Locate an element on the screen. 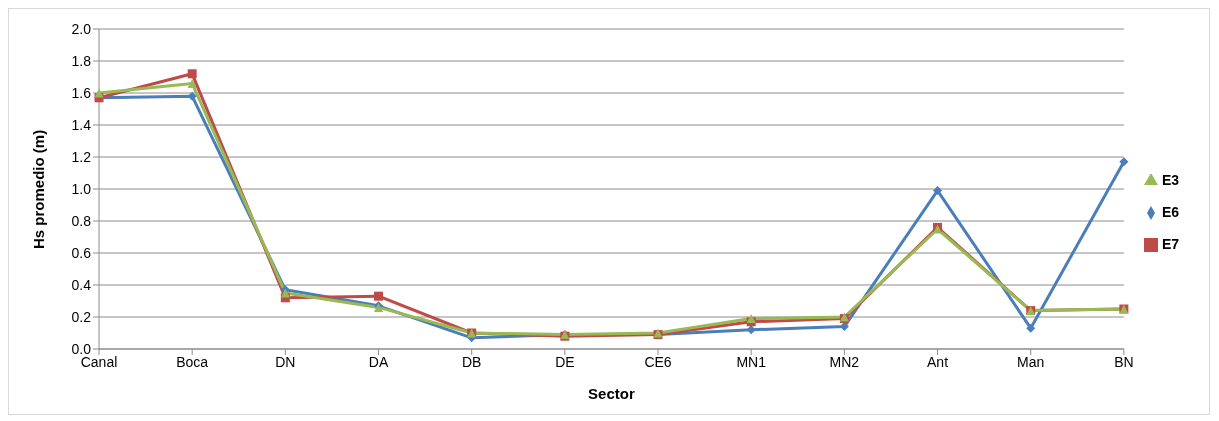  y-tick-label: 1.0 is located at coordinates (81, 188).